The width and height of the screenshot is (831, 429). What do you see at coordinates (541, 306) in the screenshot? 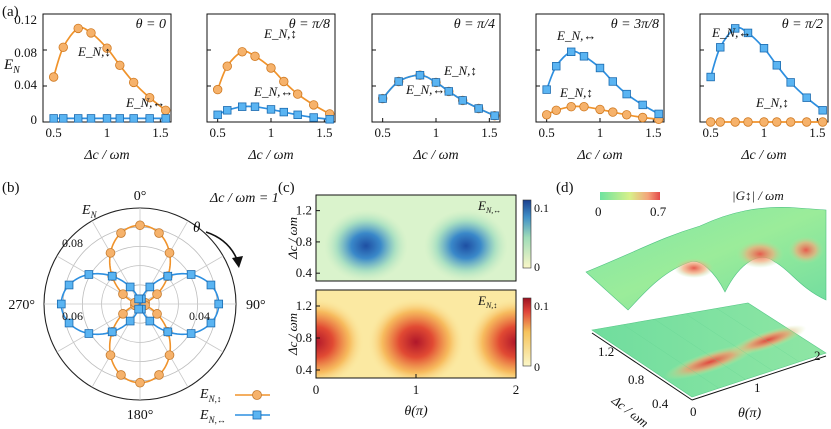
I see `colorbar-bottom-max: 0.1` at bounding box center [541, 306].